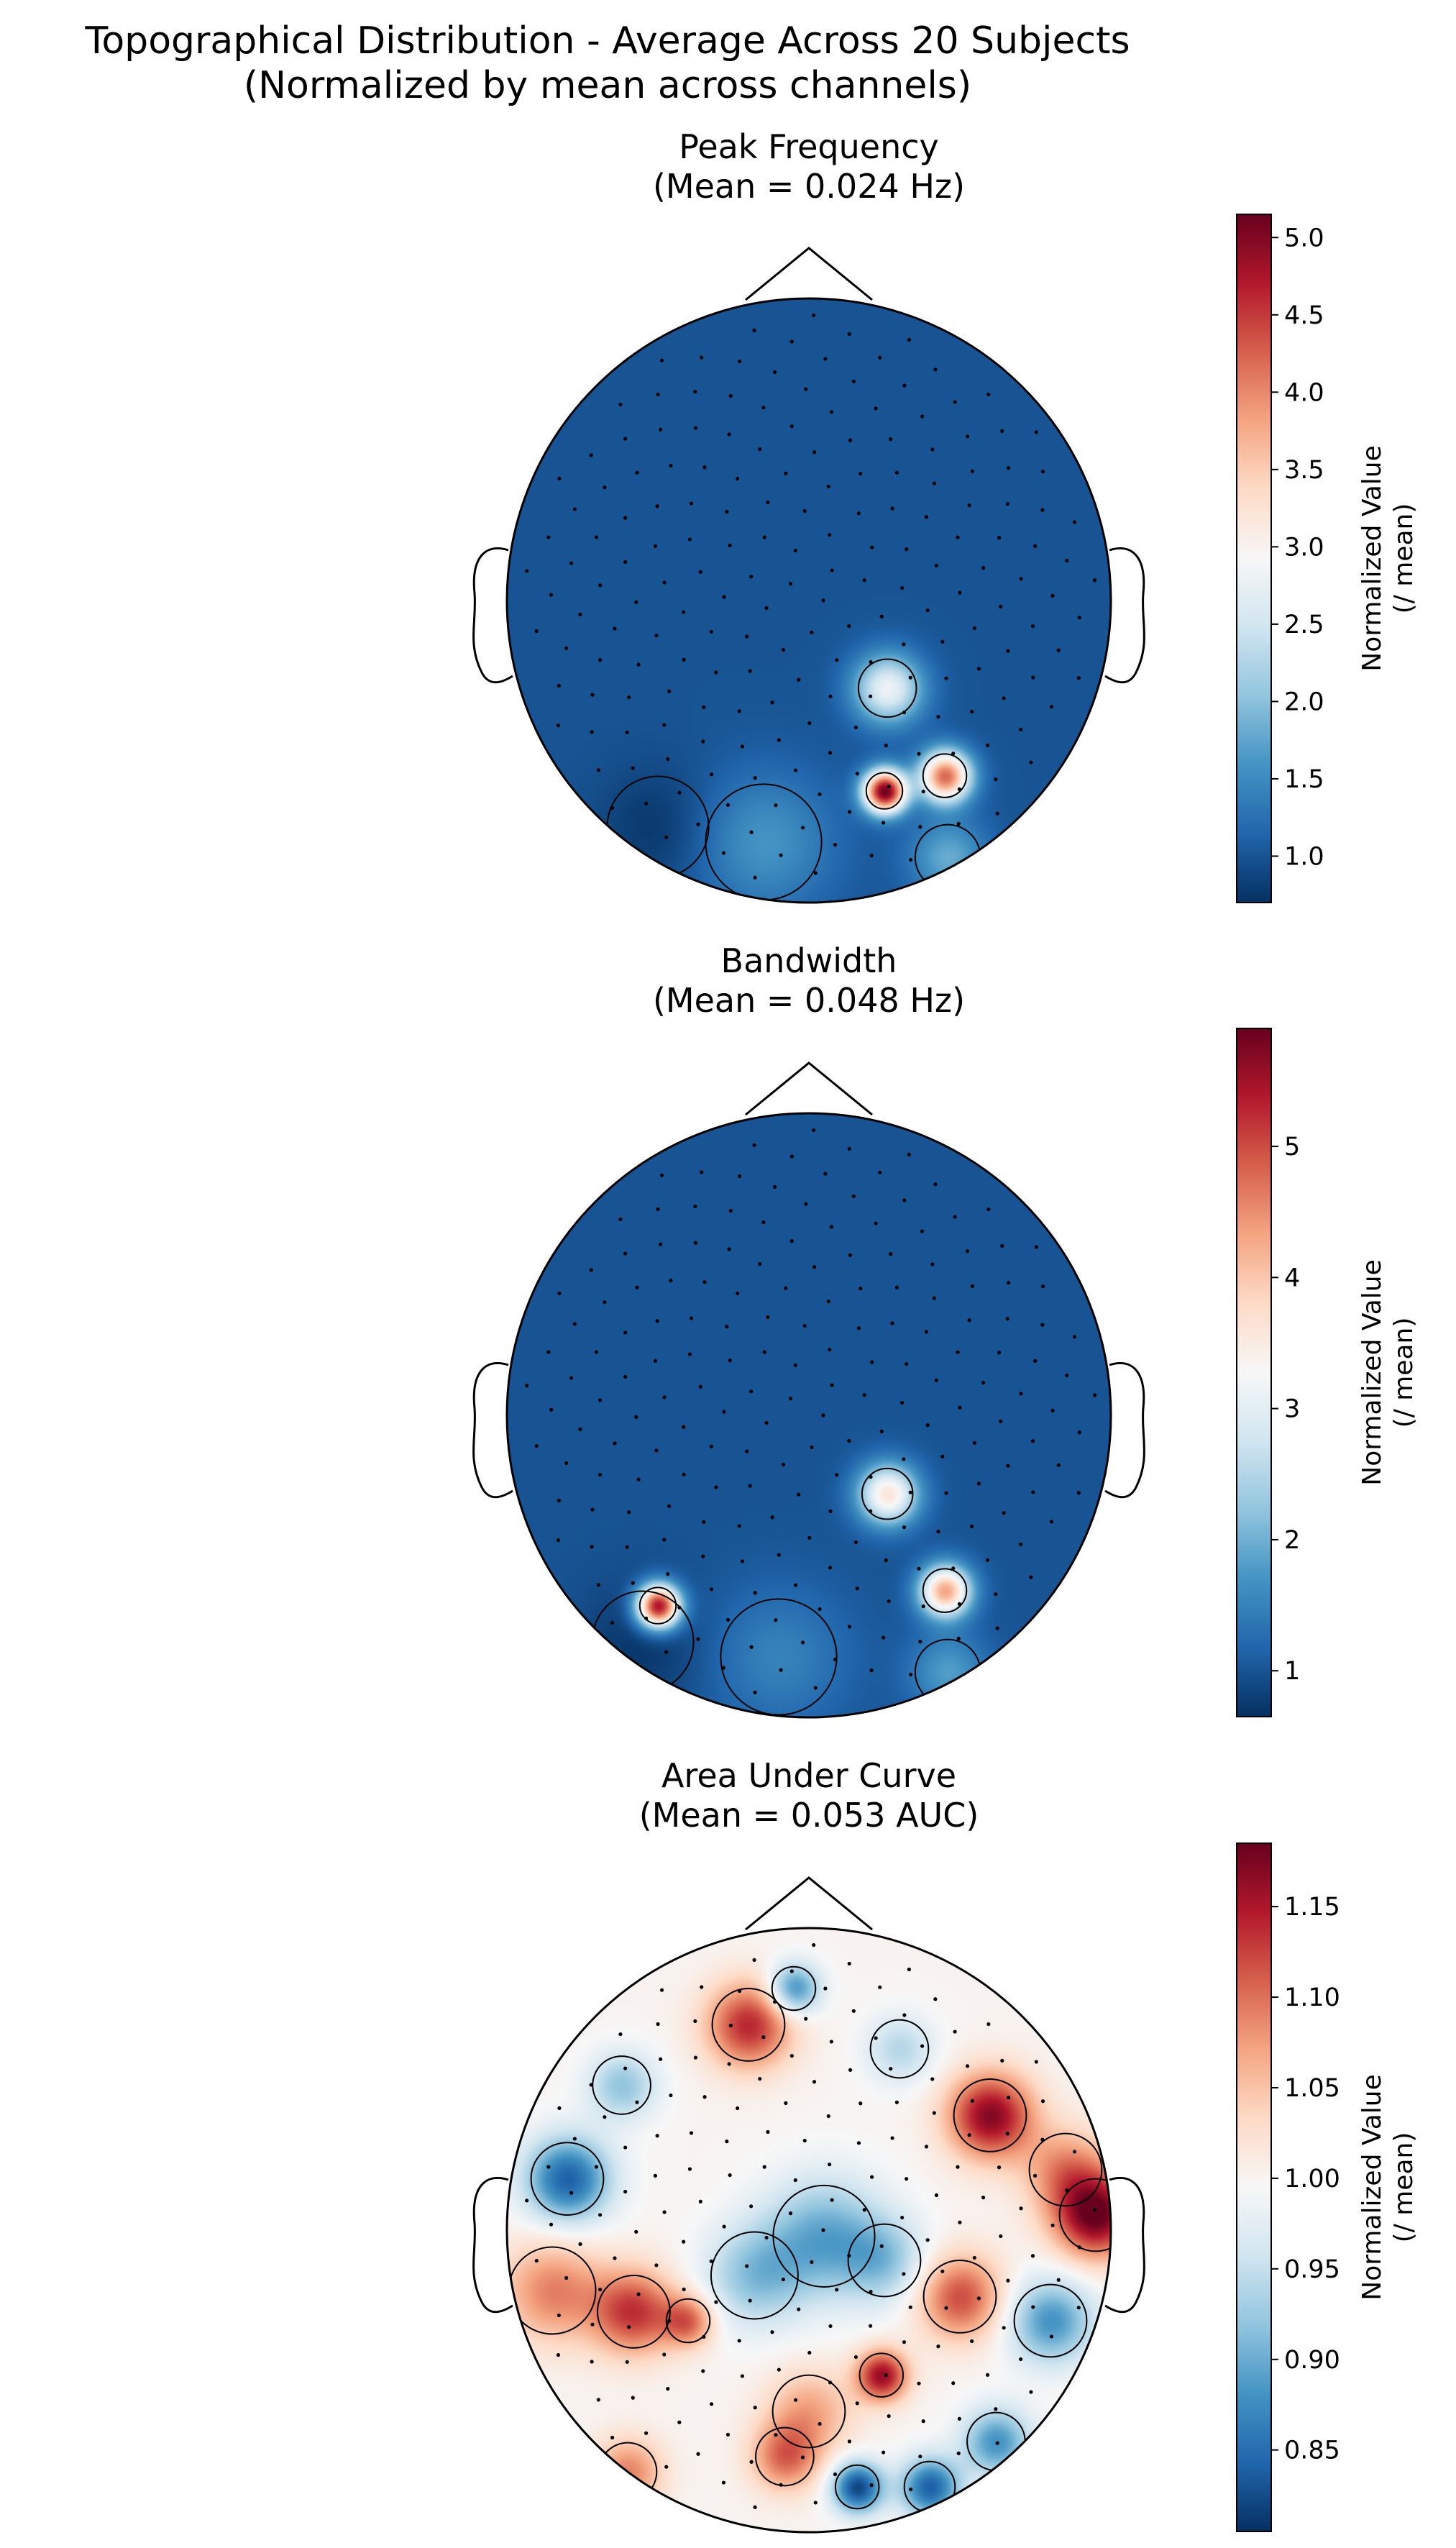  I want to click on right-ear-outline, so click(1124, 2245).